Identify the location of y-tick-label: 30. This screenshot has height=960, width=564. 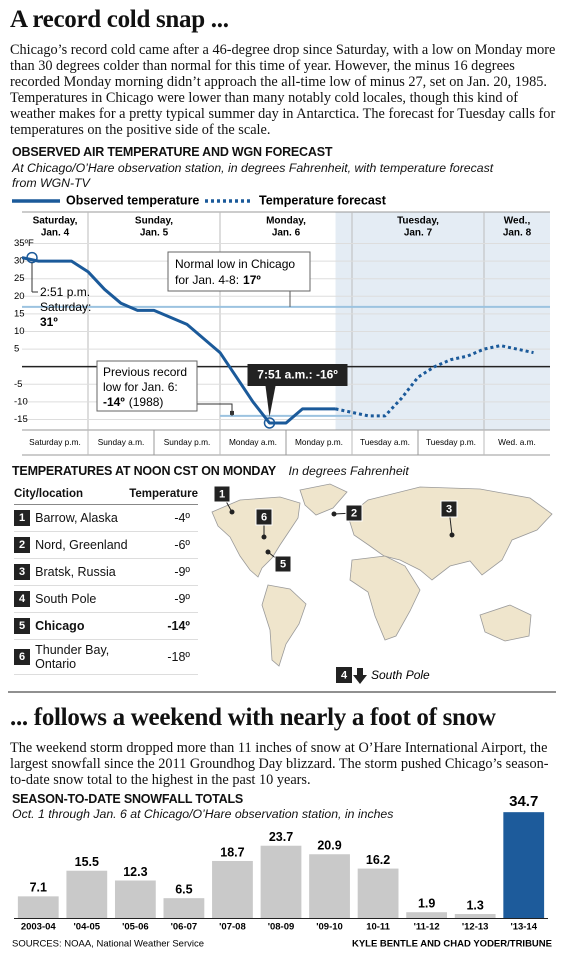
(19, 261).